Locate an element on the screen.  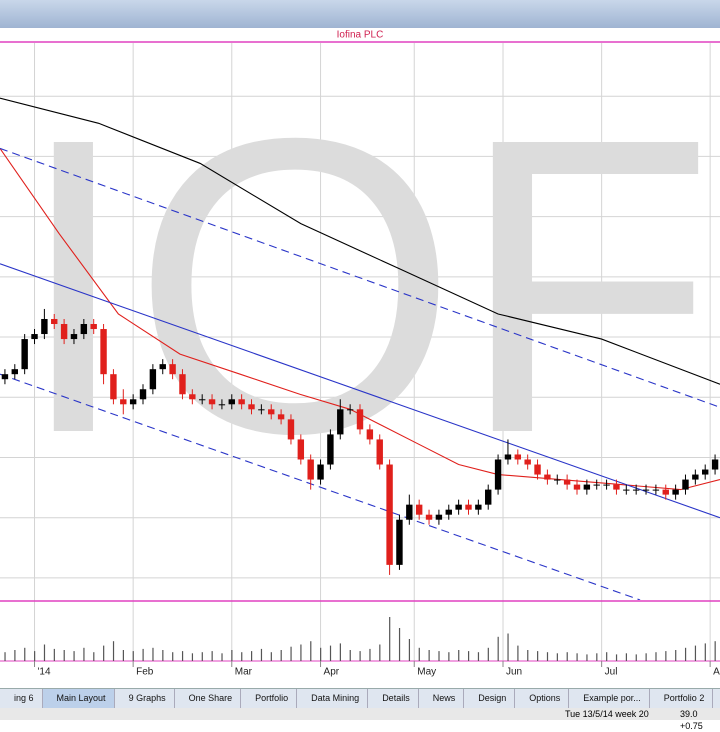
status-text: 39.0 +0.75 is located at coordinates (691, 720).